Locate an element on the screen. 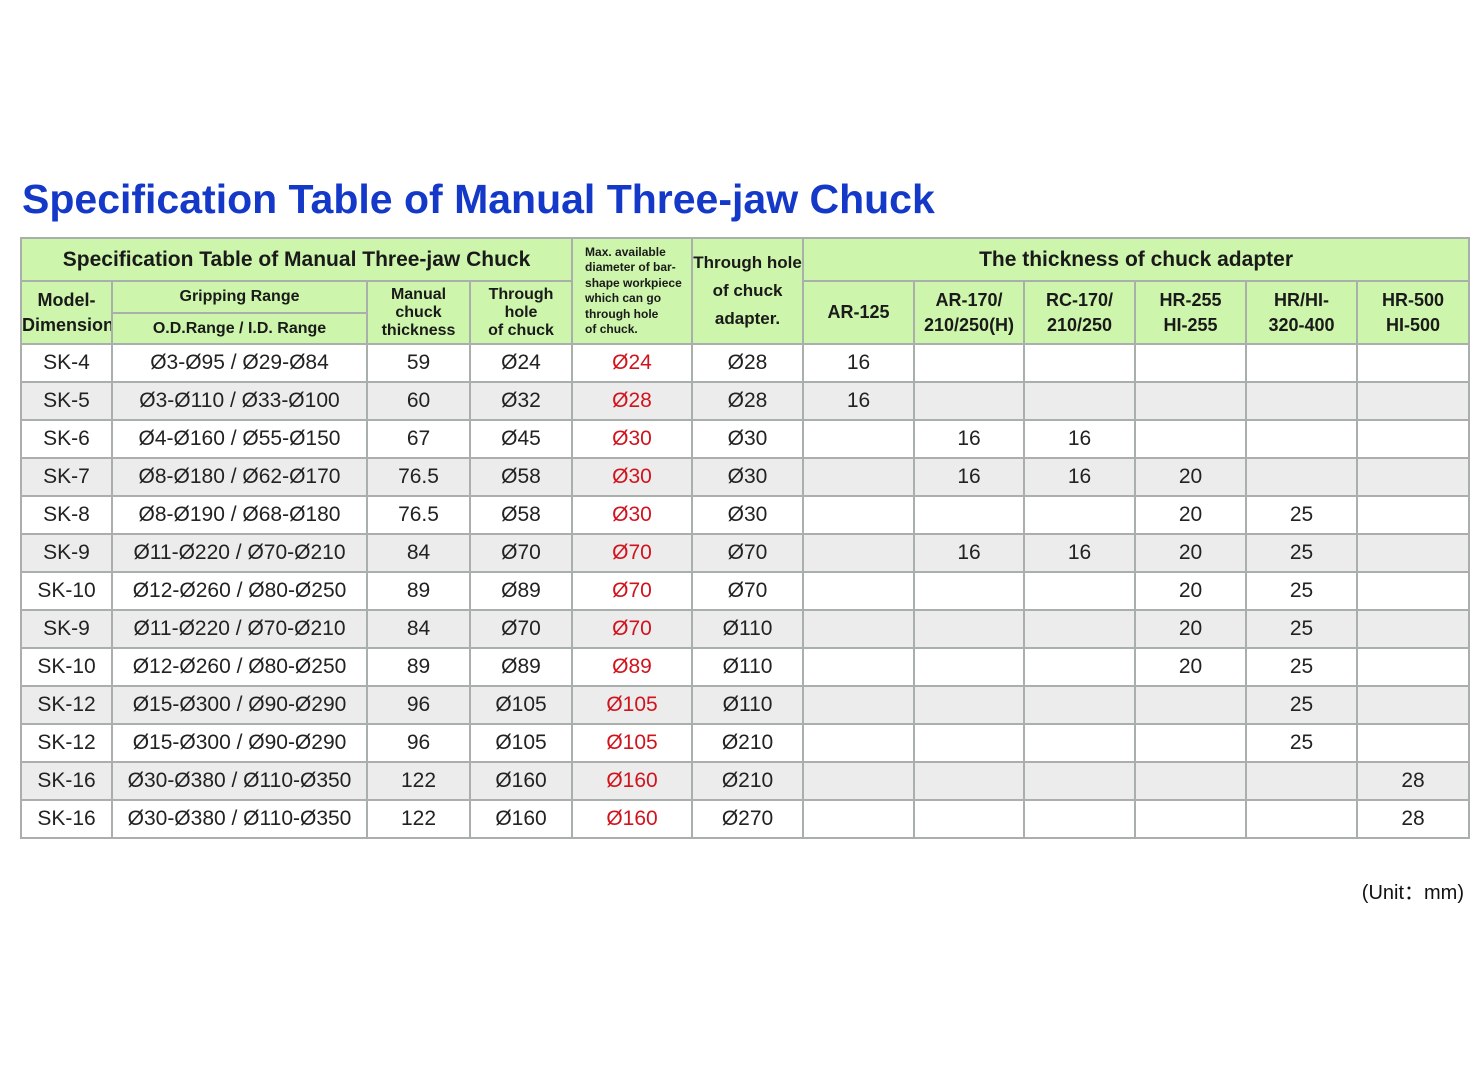 The width and height of the screenshot is (1484, 1075). model-cell: SK-8 is located at coordinates (66, 515).